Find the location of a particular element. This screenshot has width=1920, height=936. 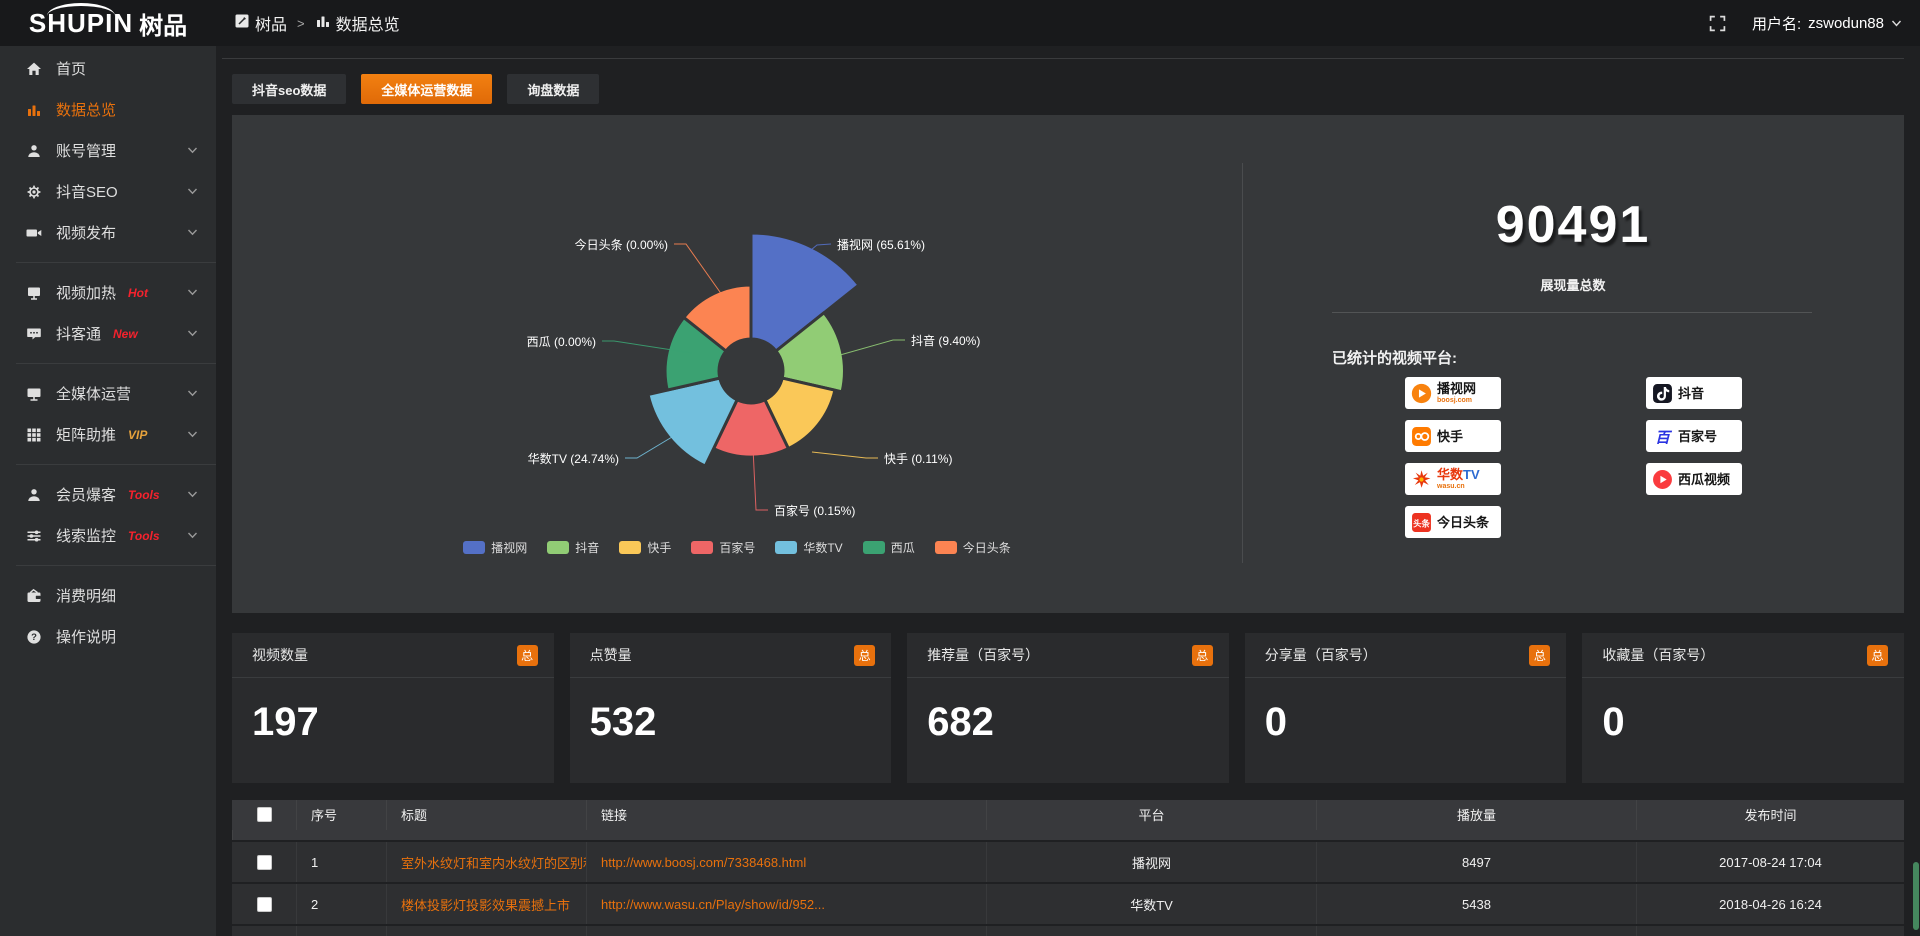

legend-item-2: 抖音 is located at coordinates (573, 547).